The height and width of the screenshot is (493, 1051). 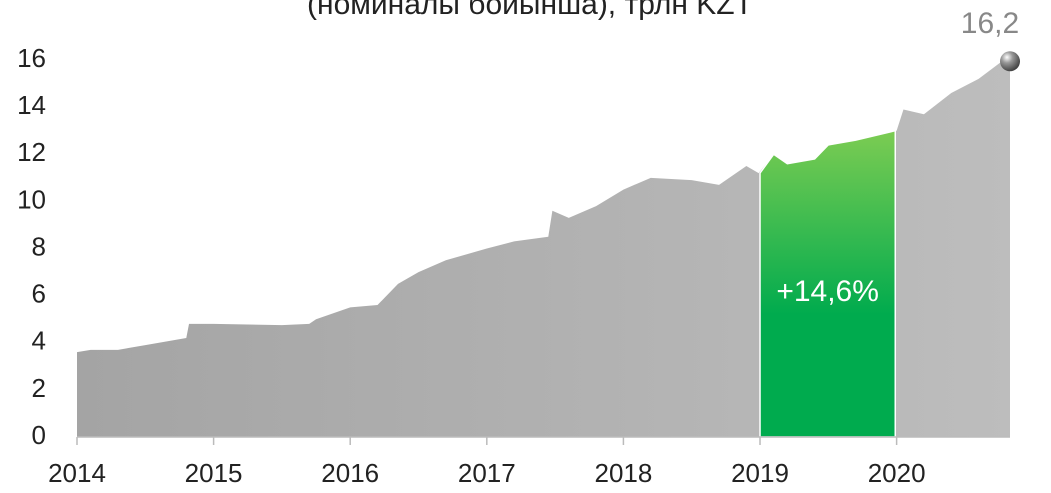 What do you see at coordinates (31, 105) in the screenshot?
I see `y-tick-label: 14` at bounding box center [31, 105].